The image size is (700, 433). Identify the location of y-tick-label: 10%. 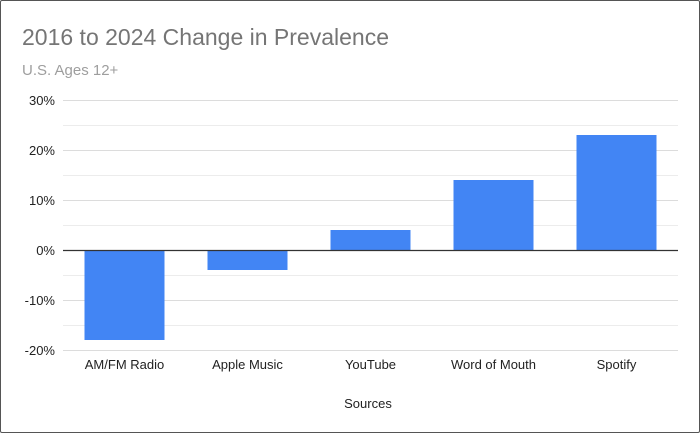
(42, 200).